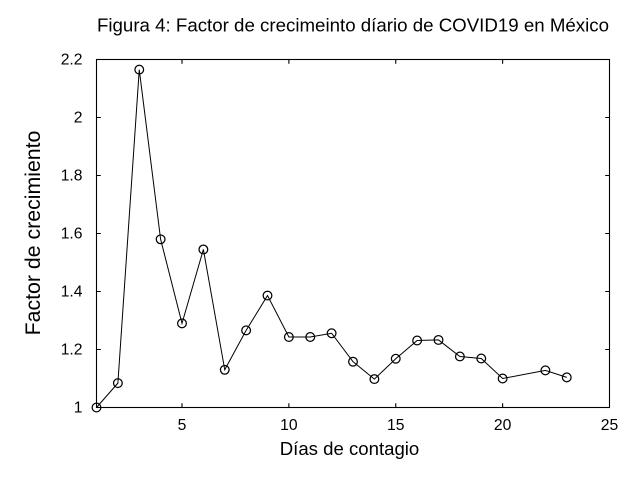 The height and width of the screenshot is (480, 640). I want to click on svg-text: 20, so click(503, 425).